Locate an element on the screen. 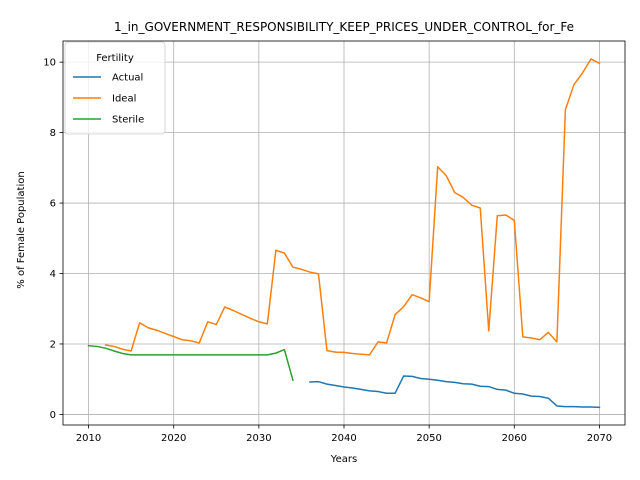 Image resolution: width=640 pixels, height=480 pixels. y-tick-label: 0 is located at coordinates (53, 415).